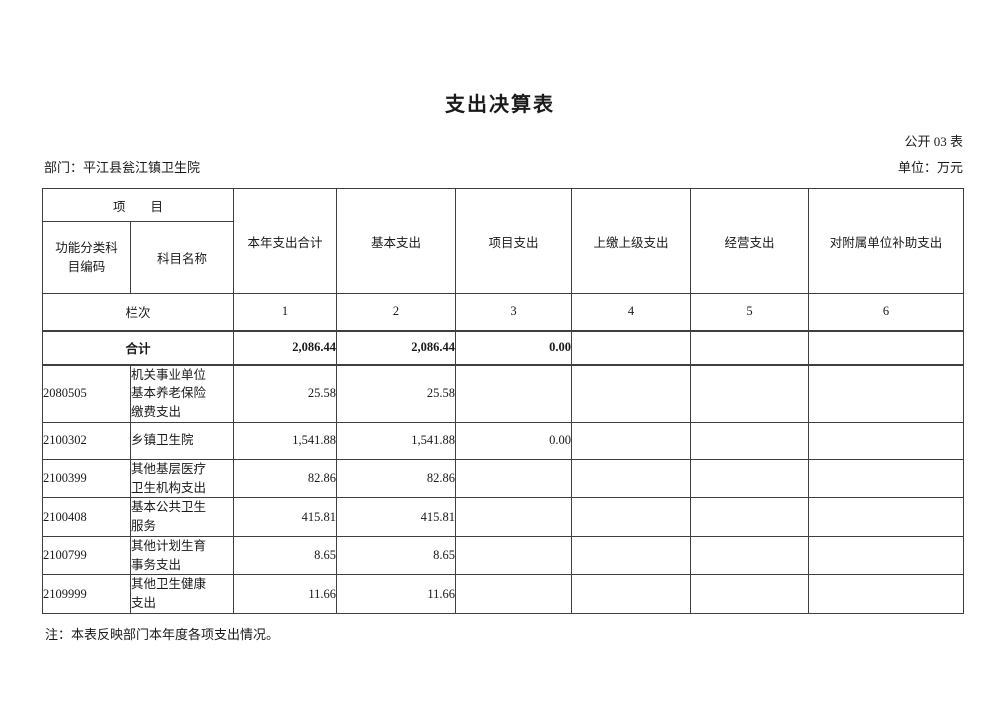 The height and width of the screenshot is (706, 1000). Describe the element at coordinates (285, 241) in the screenshot. I see `header-total-expenditure: 本年支出合计` at that location.